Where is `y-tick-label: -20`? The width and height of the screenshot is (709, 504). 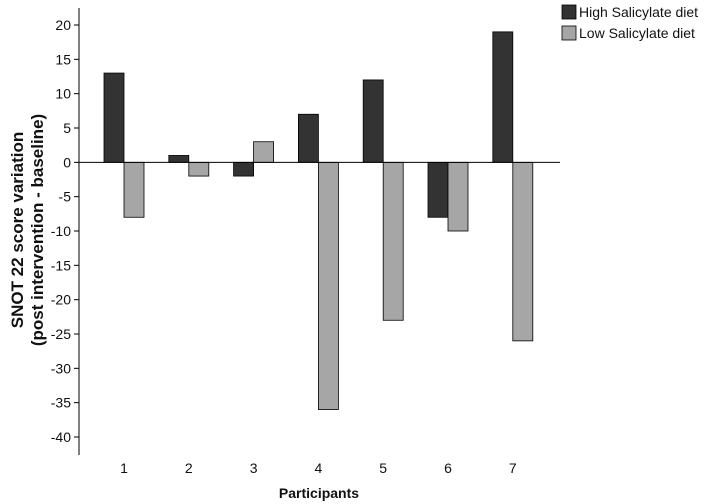
y-tick-label: -20 is located at coordinates (61, 300).